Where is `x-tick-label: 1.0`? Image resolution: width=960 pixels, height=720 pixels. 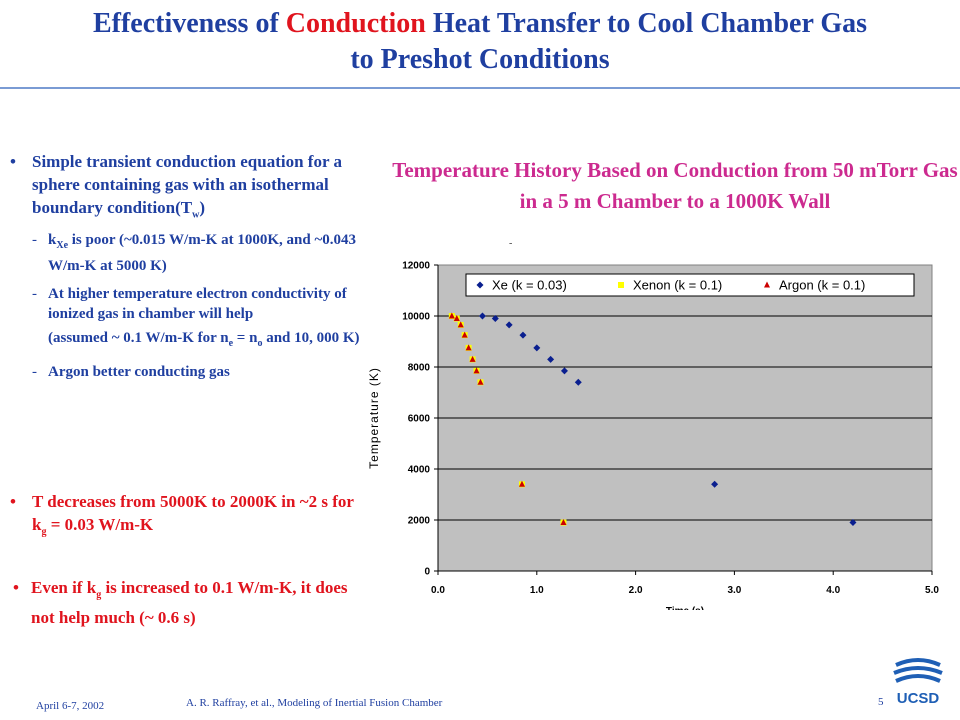 x-tick-label: 1.0 is located at coordinates (537, 590).